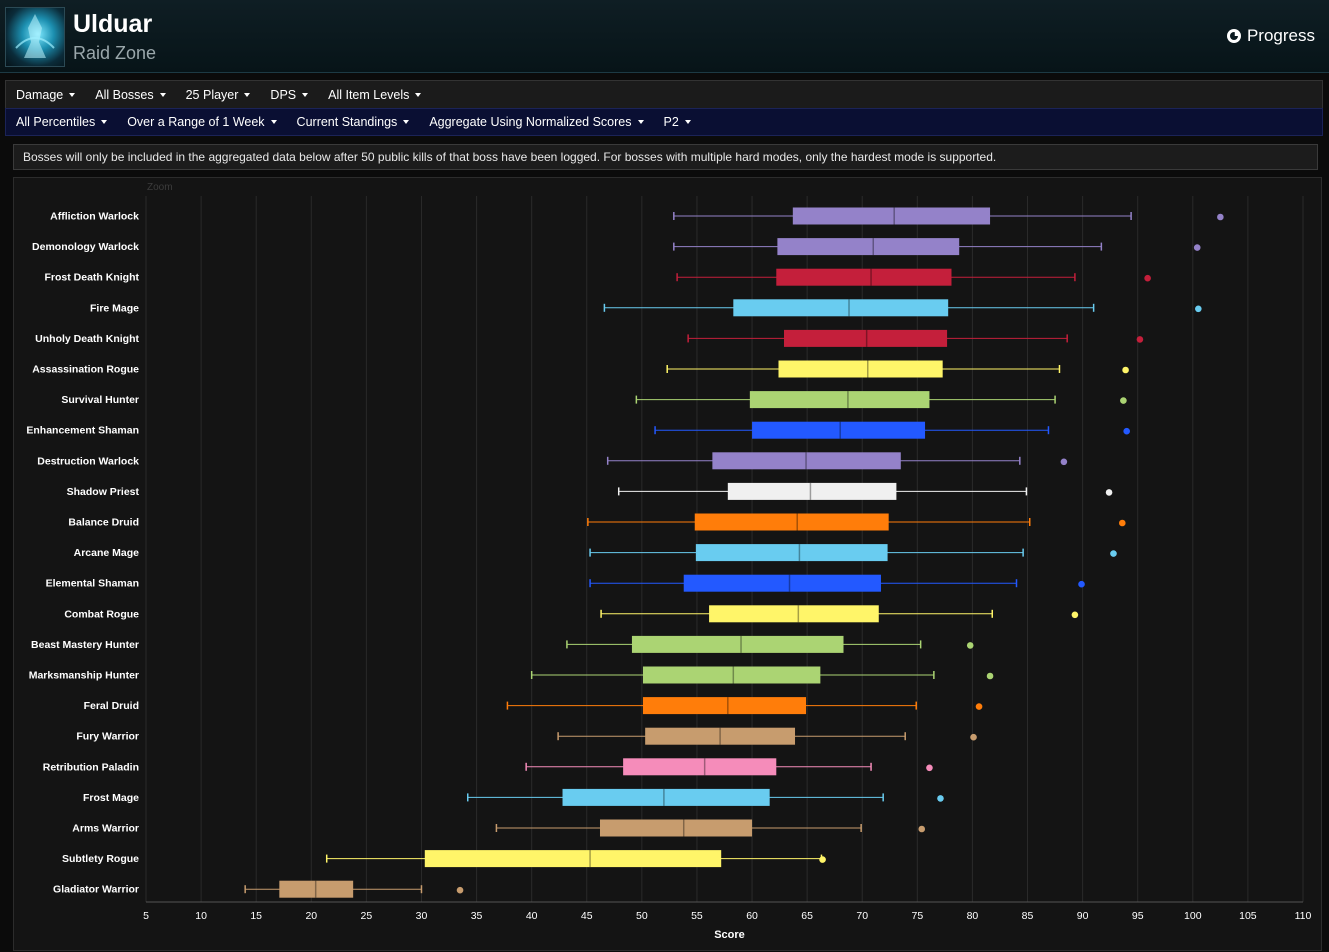 Image resolution: width=1329 pixels, height=952 pixels. I want to click on x-tick-label: 10, so click(201, 916).